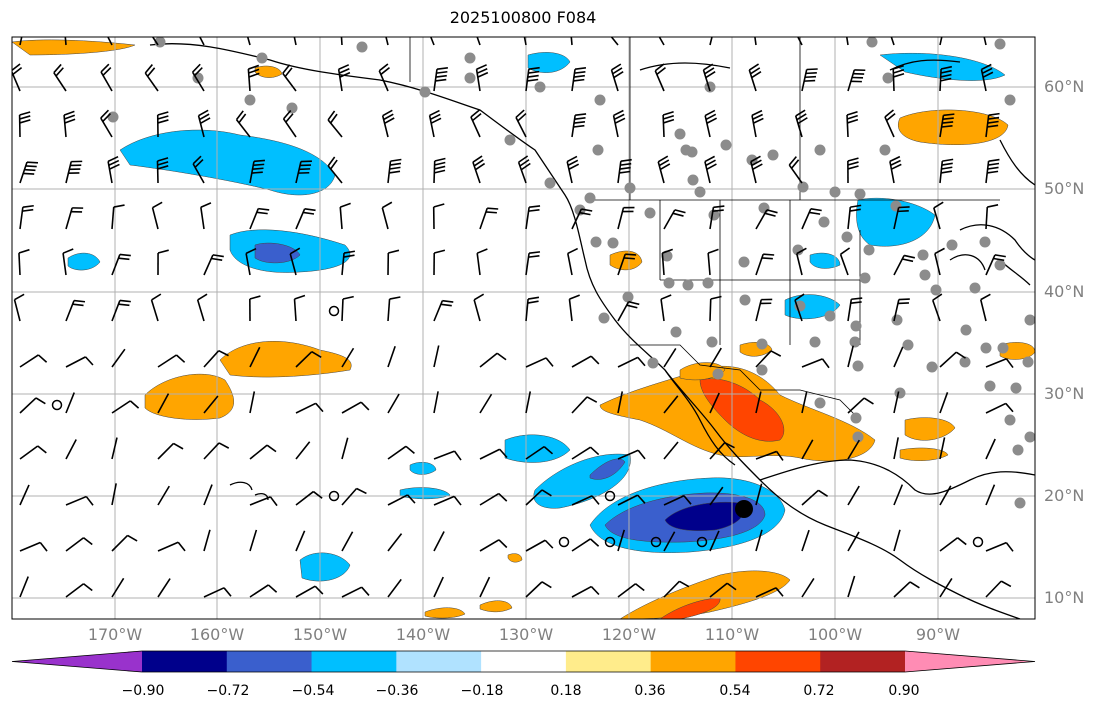  I want to click on map-title: 2025100800 F084, so click(523, 17).